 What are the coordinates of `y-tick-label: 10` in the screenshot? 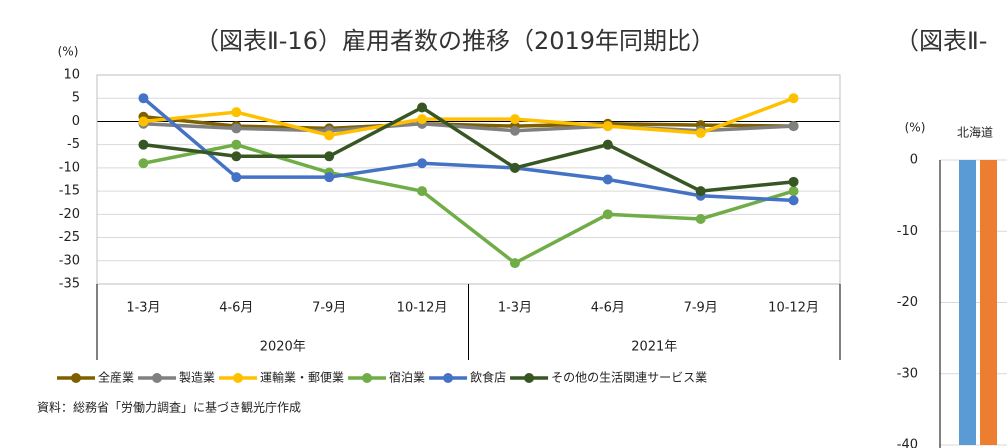 It's located at (71, 75).